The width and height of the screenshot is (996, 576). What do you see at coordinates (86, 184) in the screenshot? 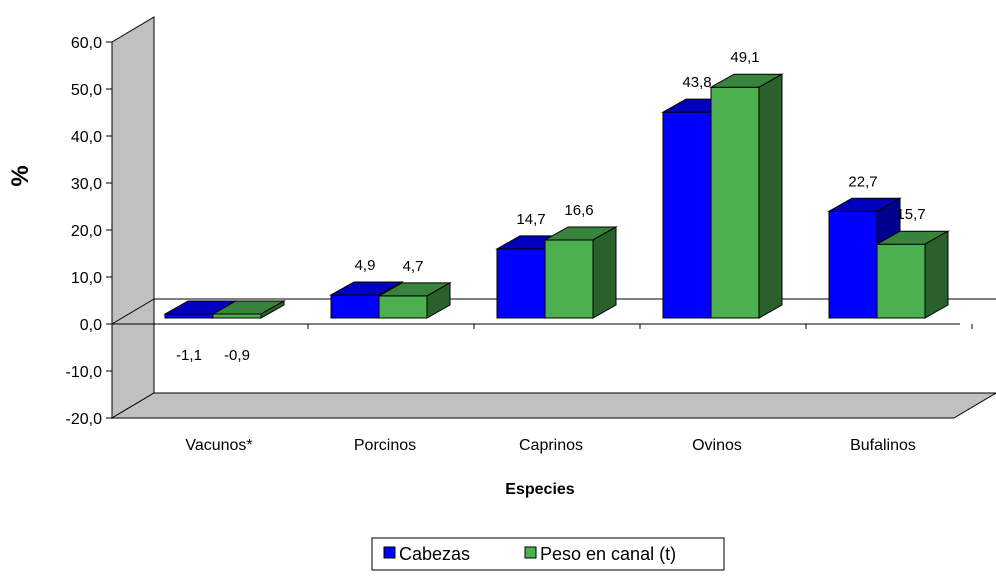
I see `y-tick-label: 30,0` at bounding box center [86, 184].